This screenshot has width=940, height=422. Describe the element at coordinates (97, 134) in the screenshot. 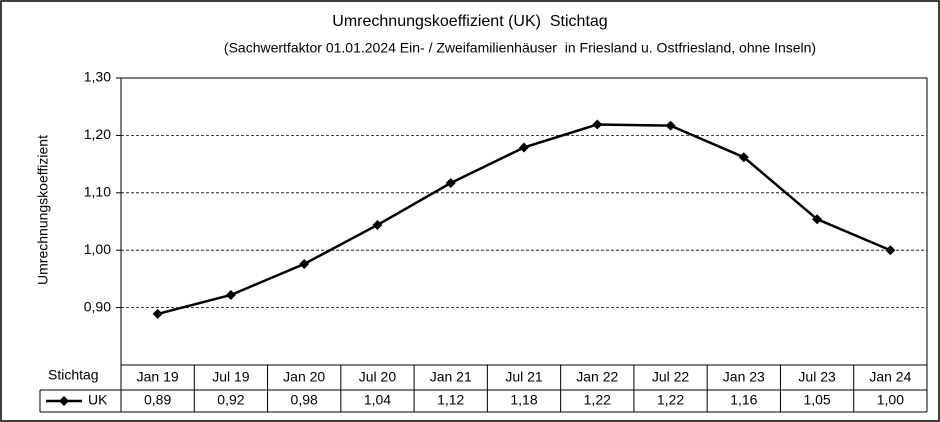

I see `y-tick-label: 1,20` at that location.